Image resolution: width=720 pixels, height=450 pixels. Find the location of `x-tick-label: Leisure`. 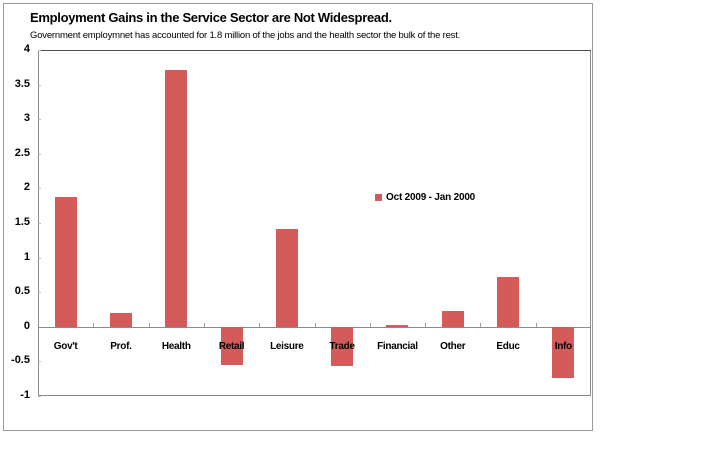

x-tick-label: Leisure is located at coordinates (287, 346).